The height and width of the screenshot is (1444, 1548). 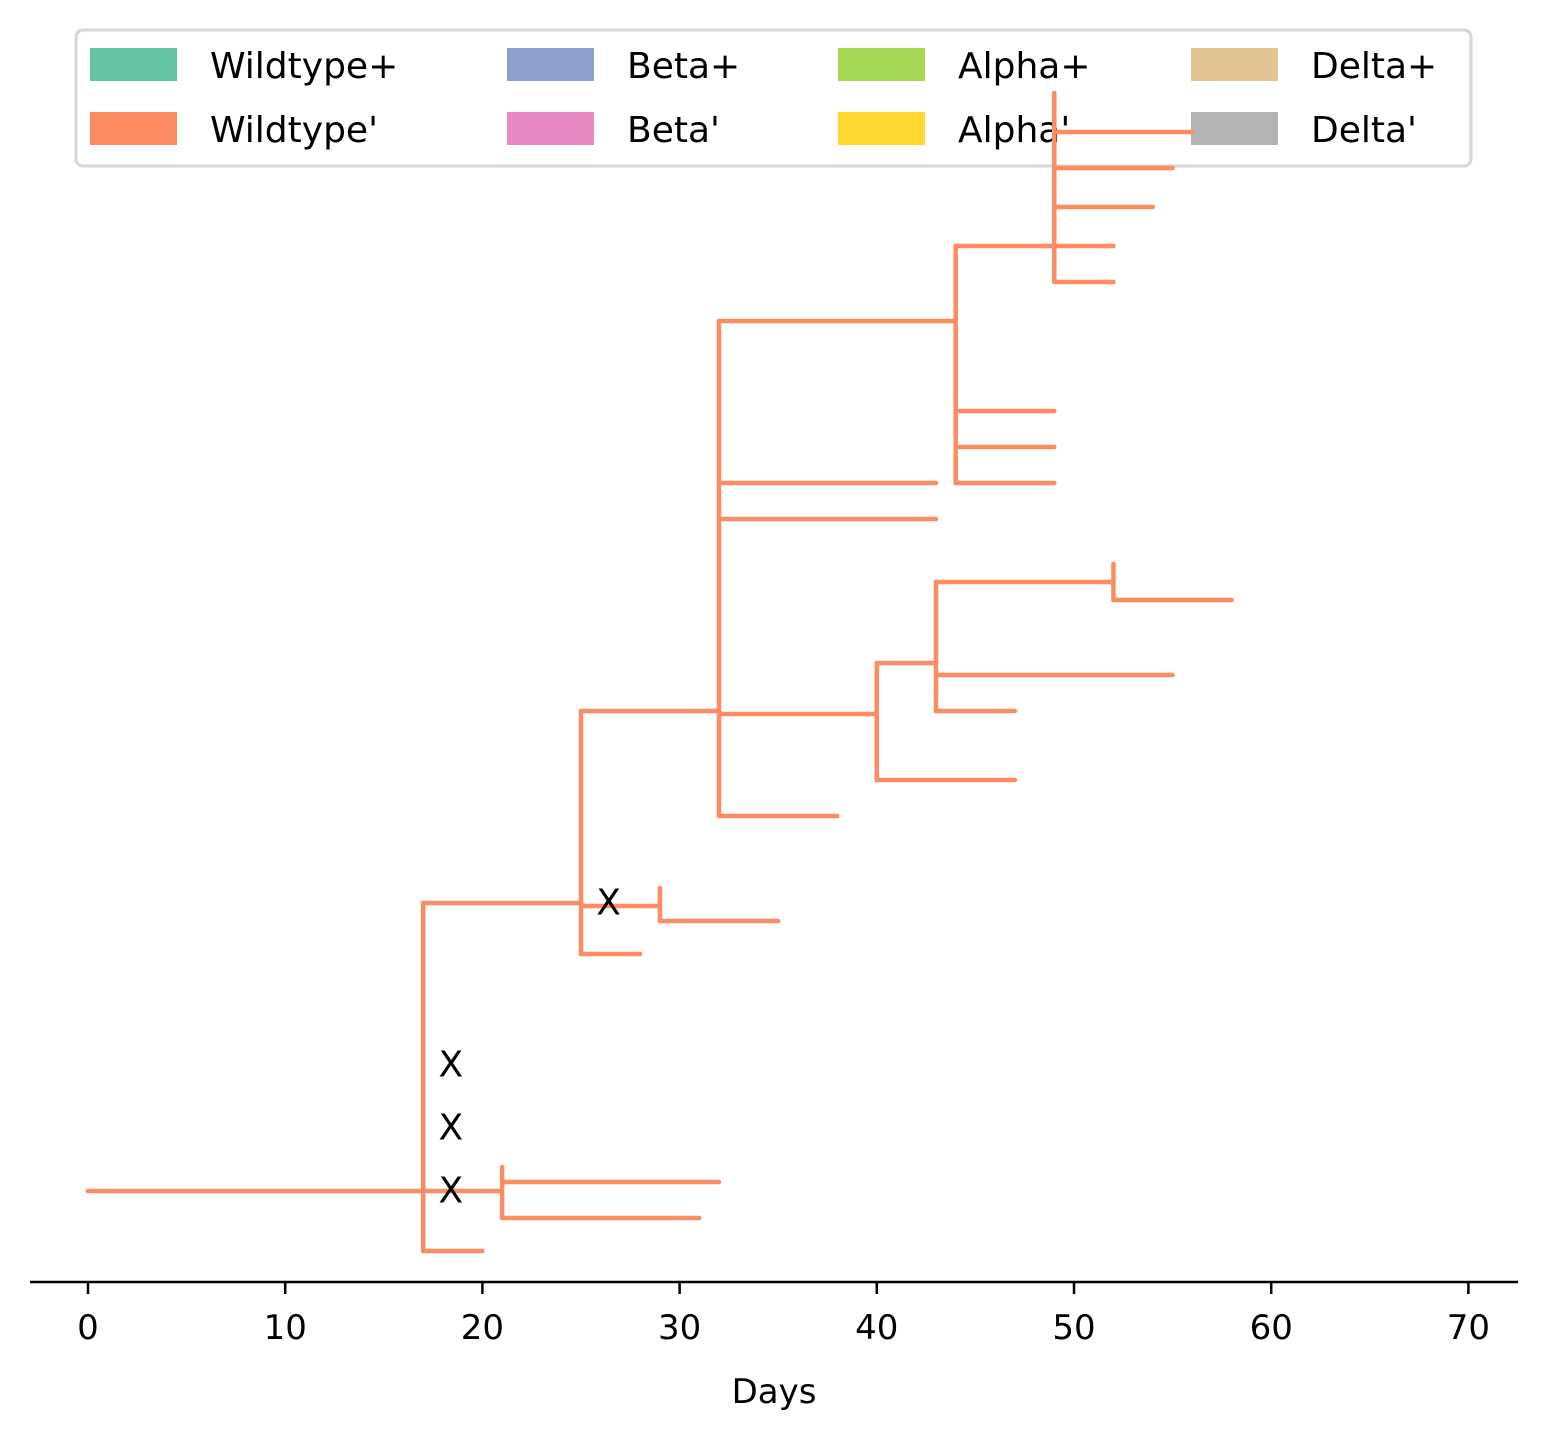 What do you see at coordinates (294, 130) in the screenshot?
I see `legend-label: Wildtype'` at bounding box center [294, 130].